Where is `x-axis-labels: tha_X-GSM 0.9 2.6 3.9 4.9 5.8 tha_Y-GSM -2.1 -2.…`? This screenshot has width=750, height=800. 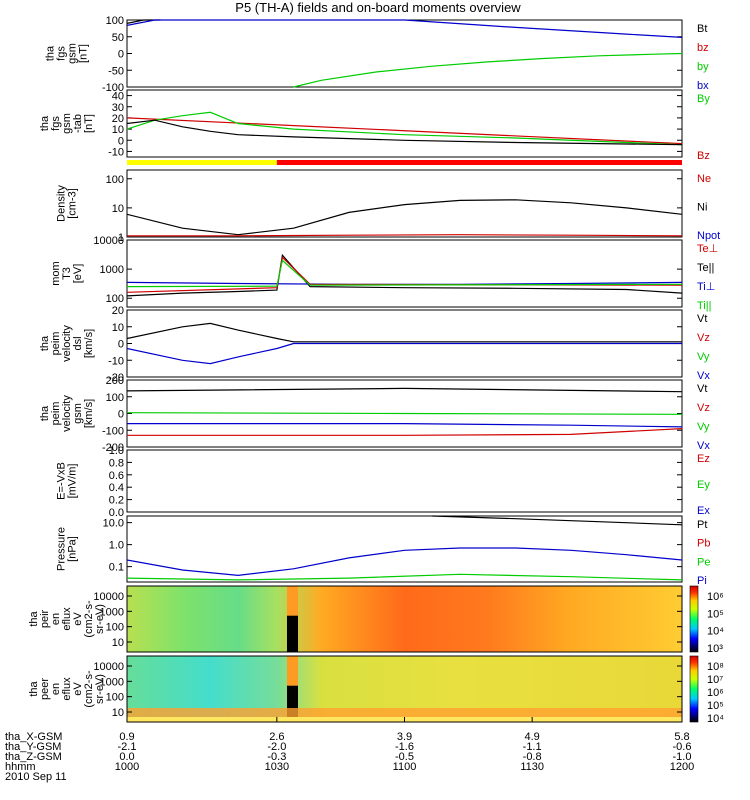 x-axis-labels: tha_X-GSM 0.9 2.6 3.9 4.9 5.8 tha_Y-GSM -2.1 -2.… is located at coordinates (349, 750).